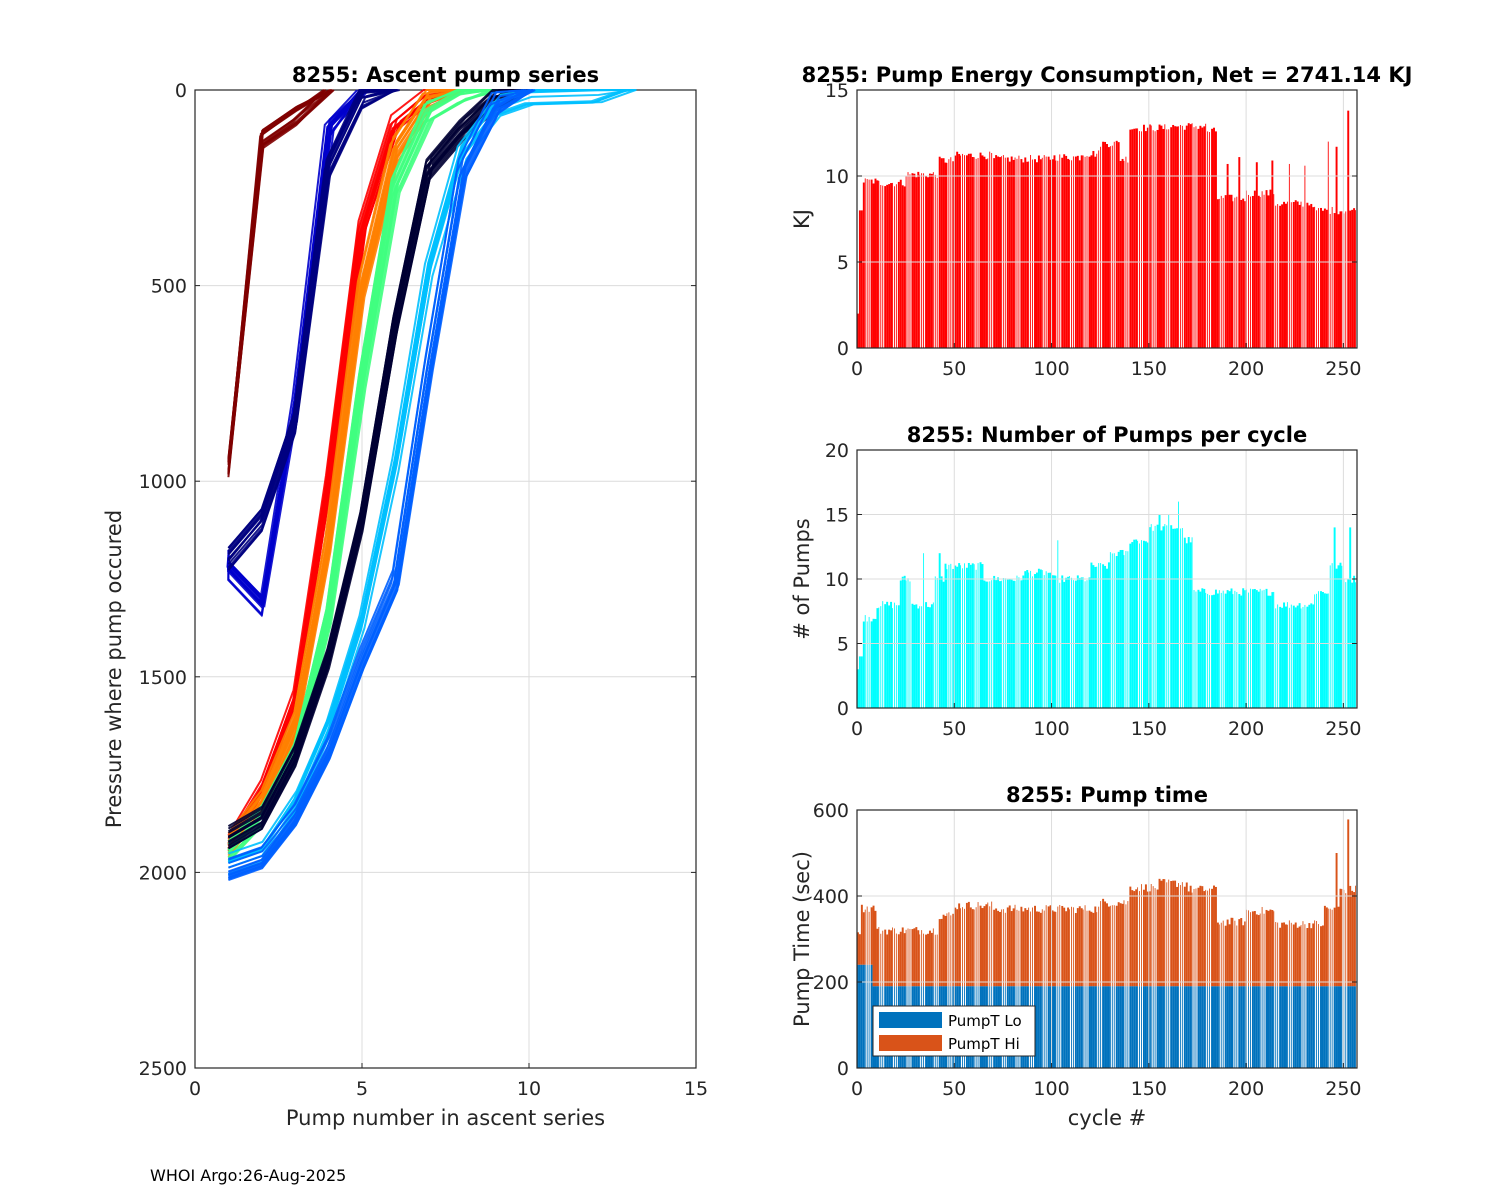 The image size is (1500, 1200). Describe the element at coordinates (837, 177) in the screenshot. I see `y-tick-label: 10` at that location.